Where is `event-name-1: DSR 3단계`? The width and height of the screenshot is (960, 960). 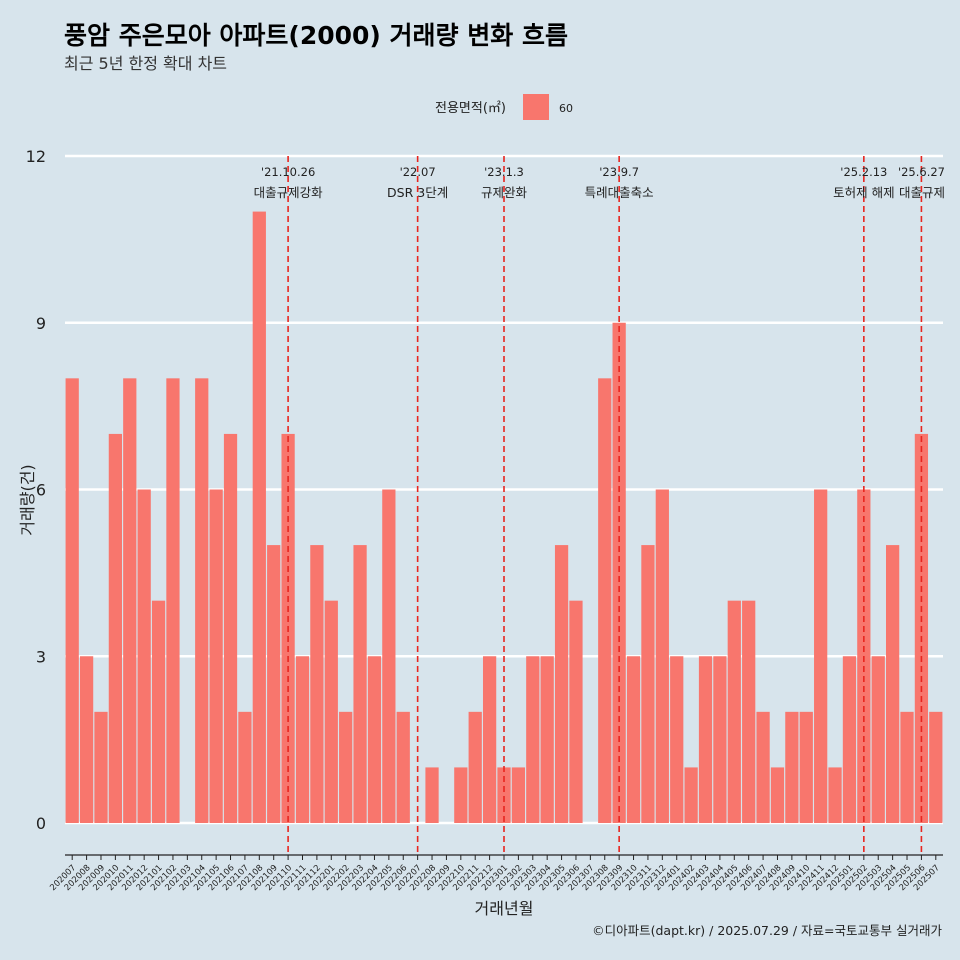
event-name-1: DSR 3단계 is located at coordinates (417, 192).